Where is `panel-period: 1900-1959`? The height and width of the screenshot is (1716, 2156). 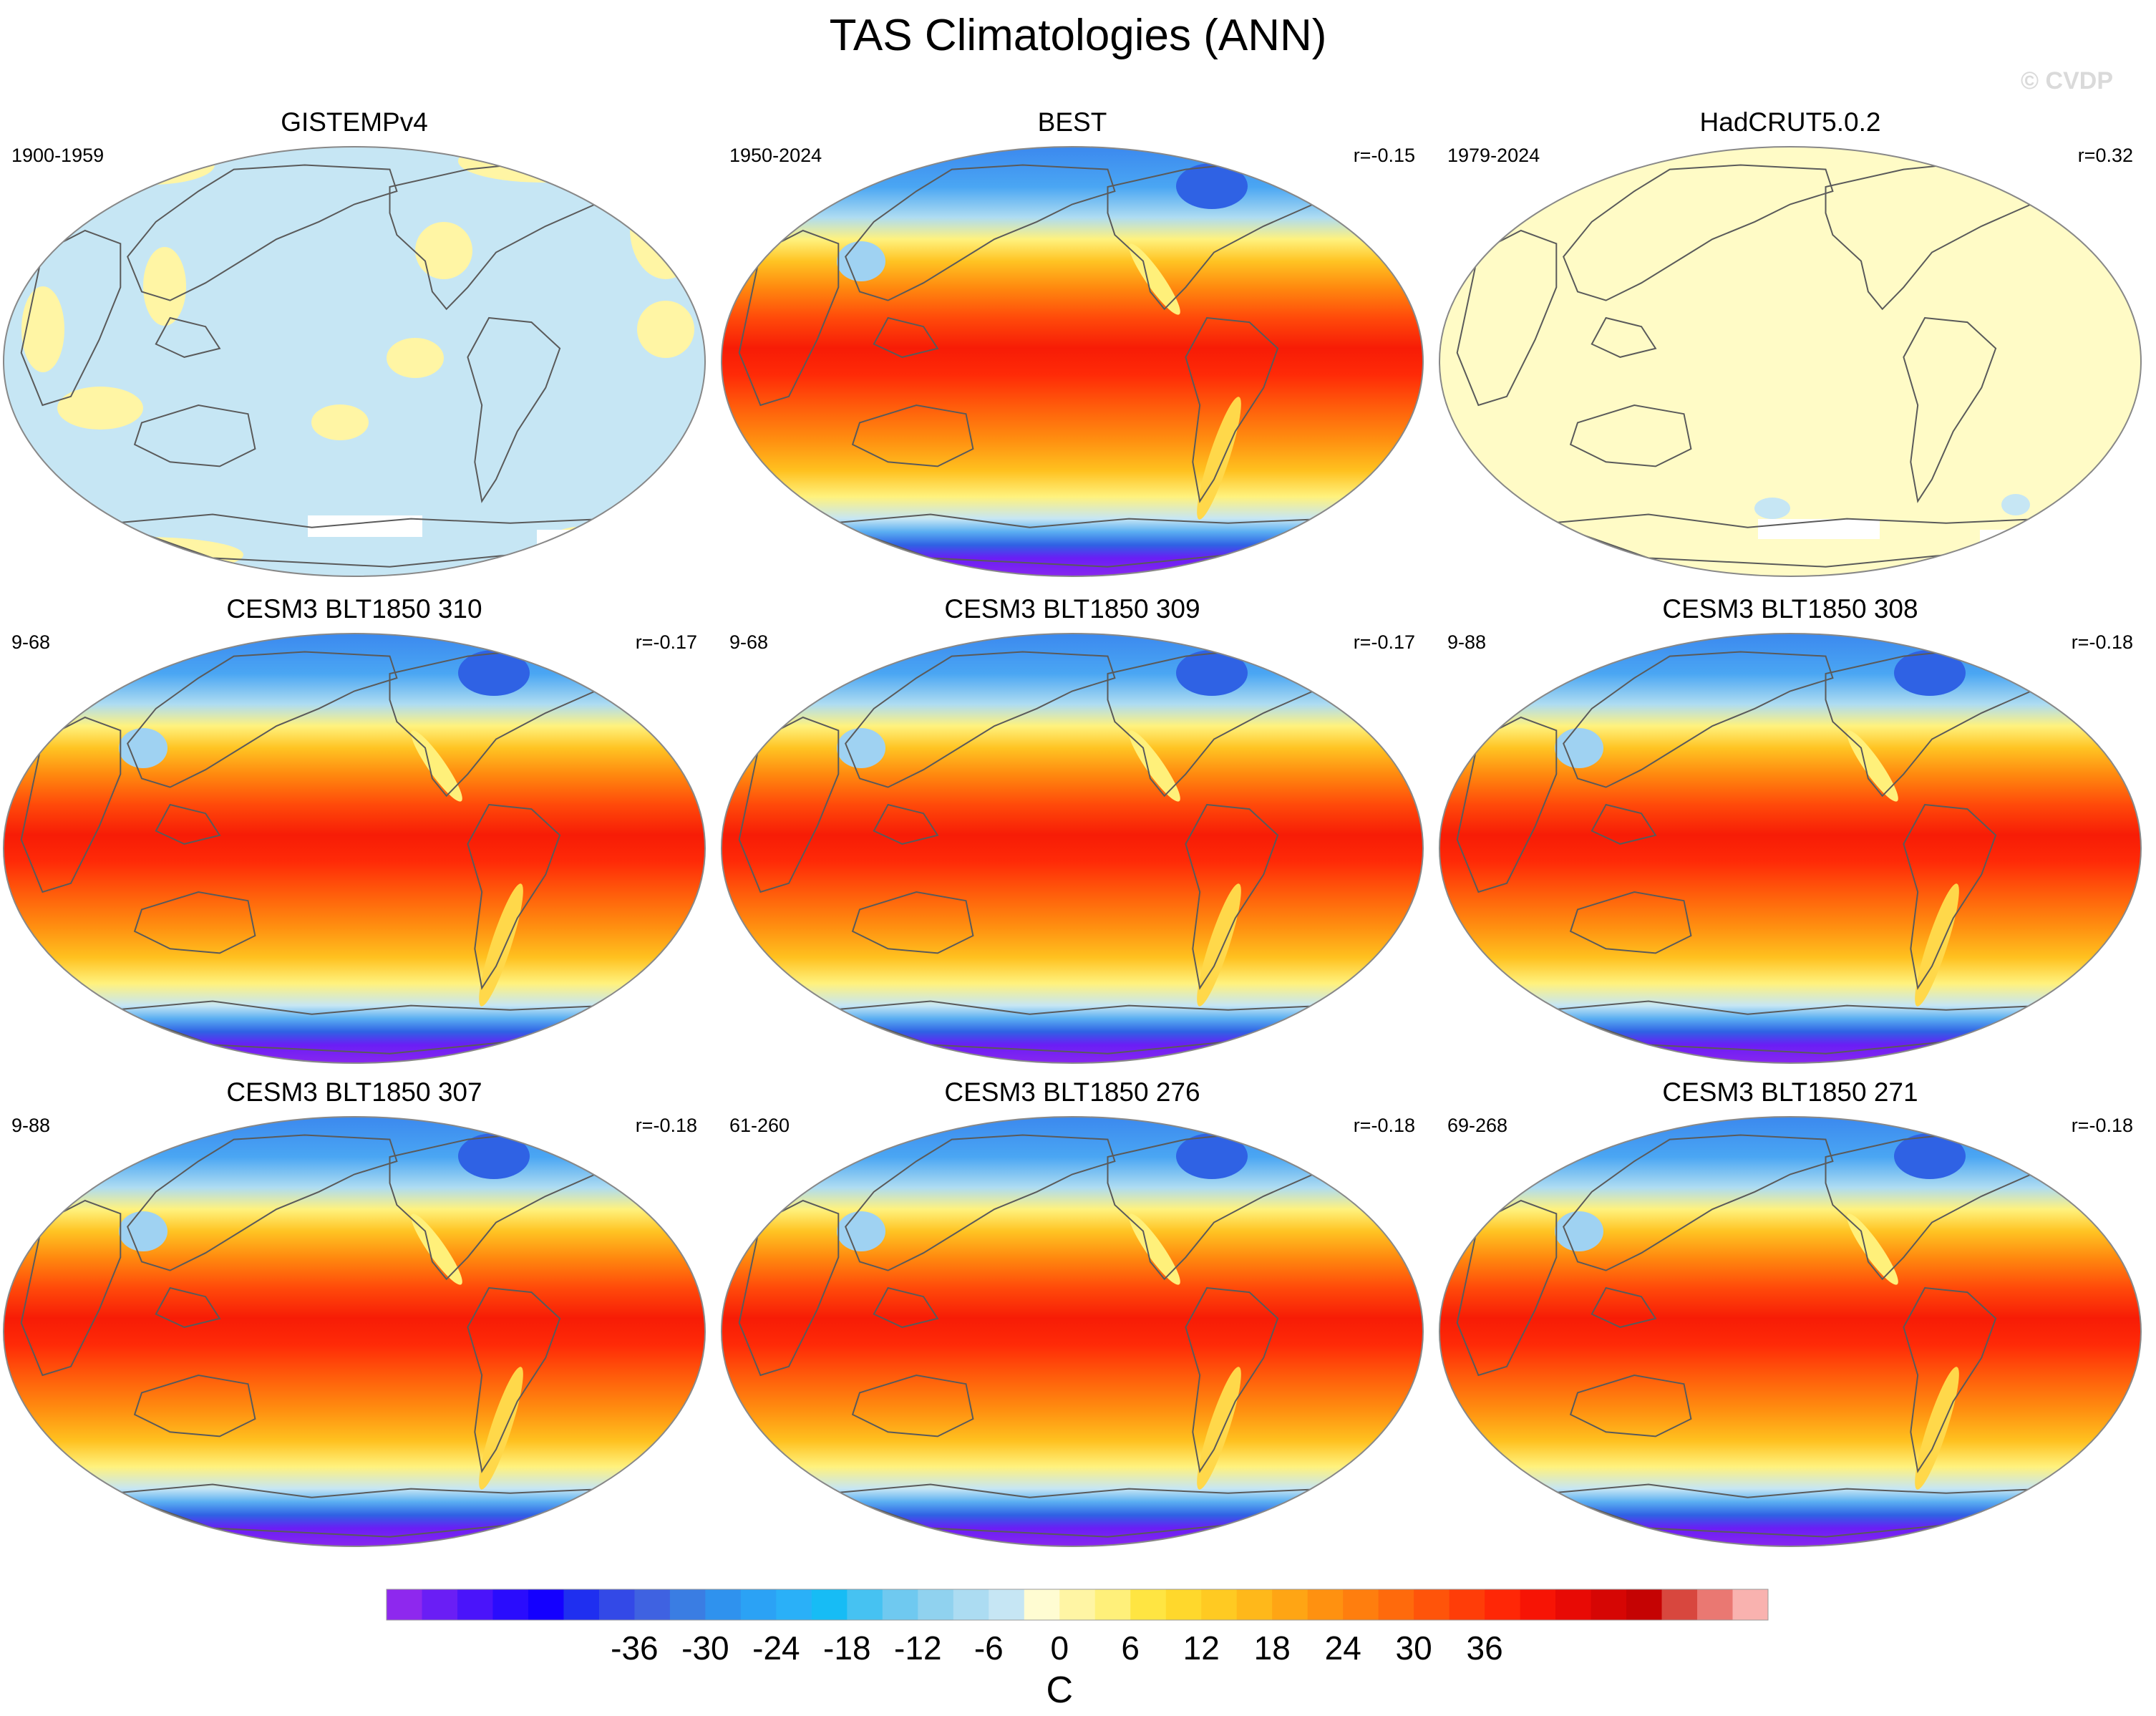
panel-period: 1900-1959 is located at coordinates (58, 155).